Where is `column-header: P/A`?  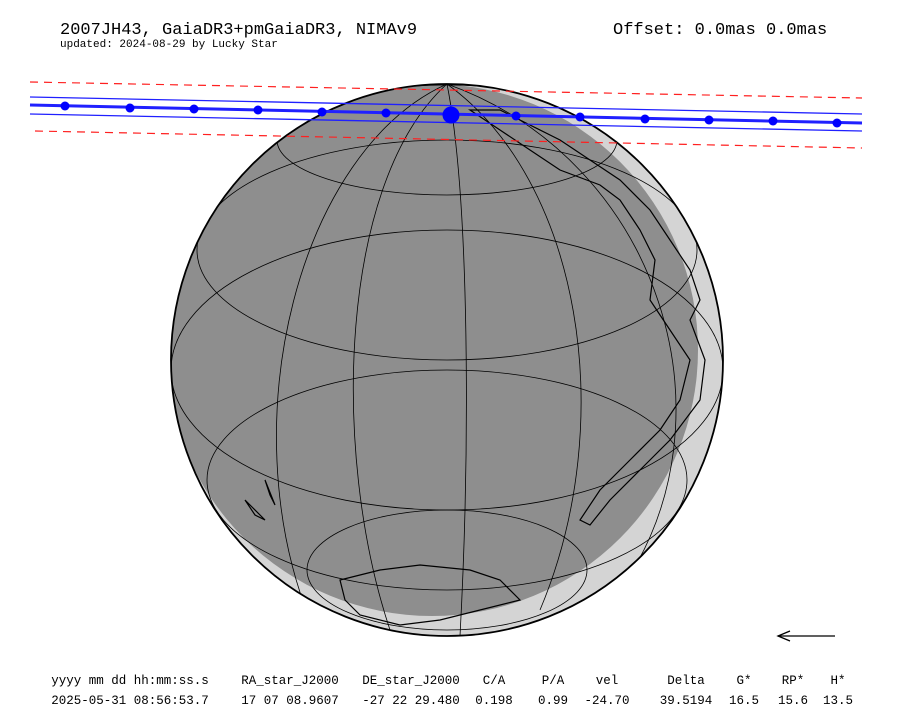
column-header: P/A is located at coordinates (553, 681).